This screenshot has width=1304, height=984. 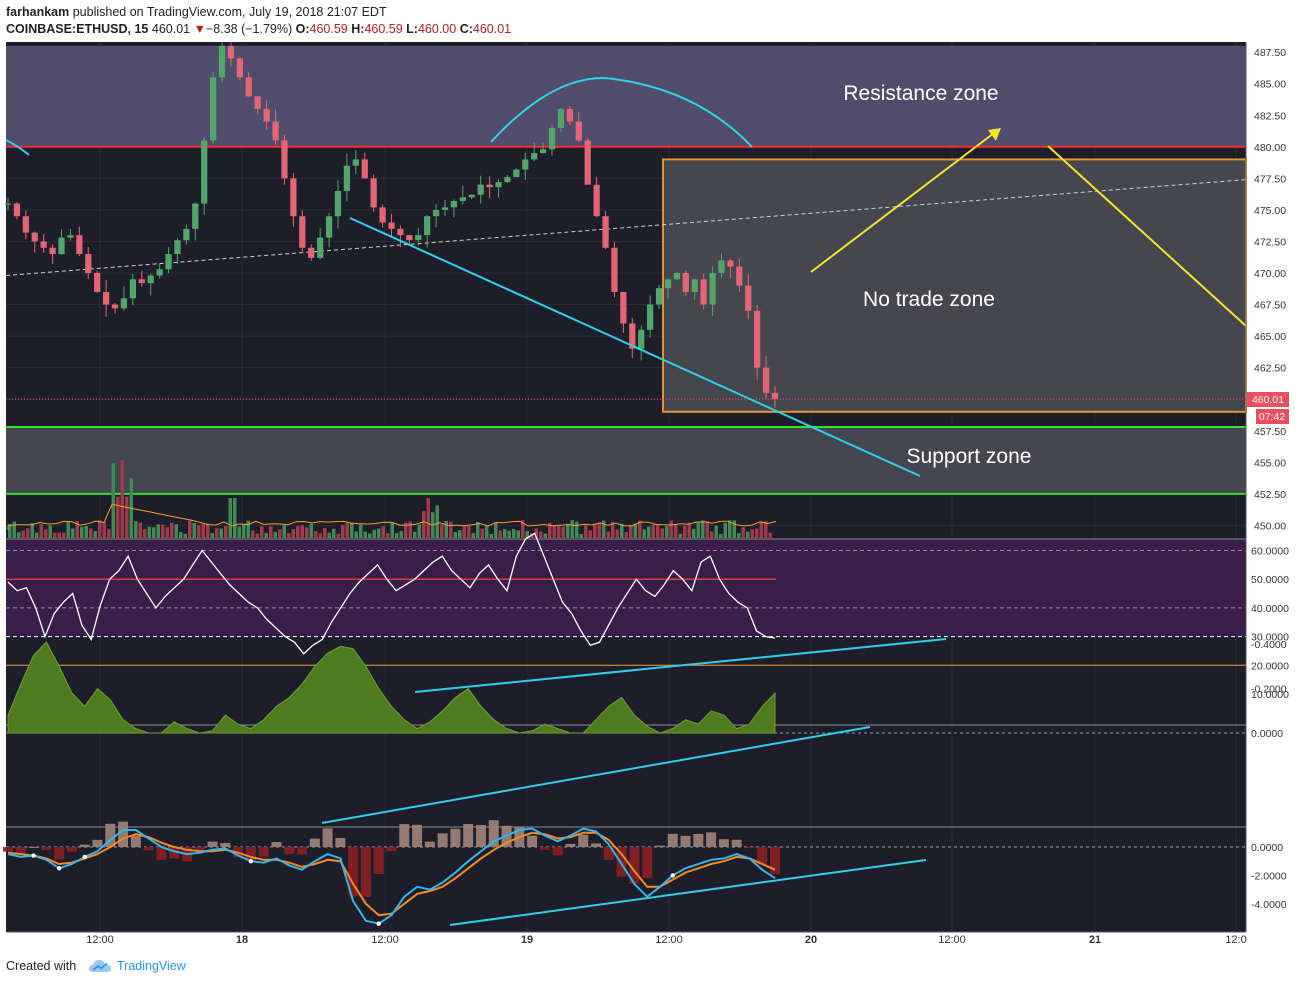 What do you see at coordinates (38, 12) in the screenshot?
I see `author-name: farhankam` at bounding box center [38, 12].